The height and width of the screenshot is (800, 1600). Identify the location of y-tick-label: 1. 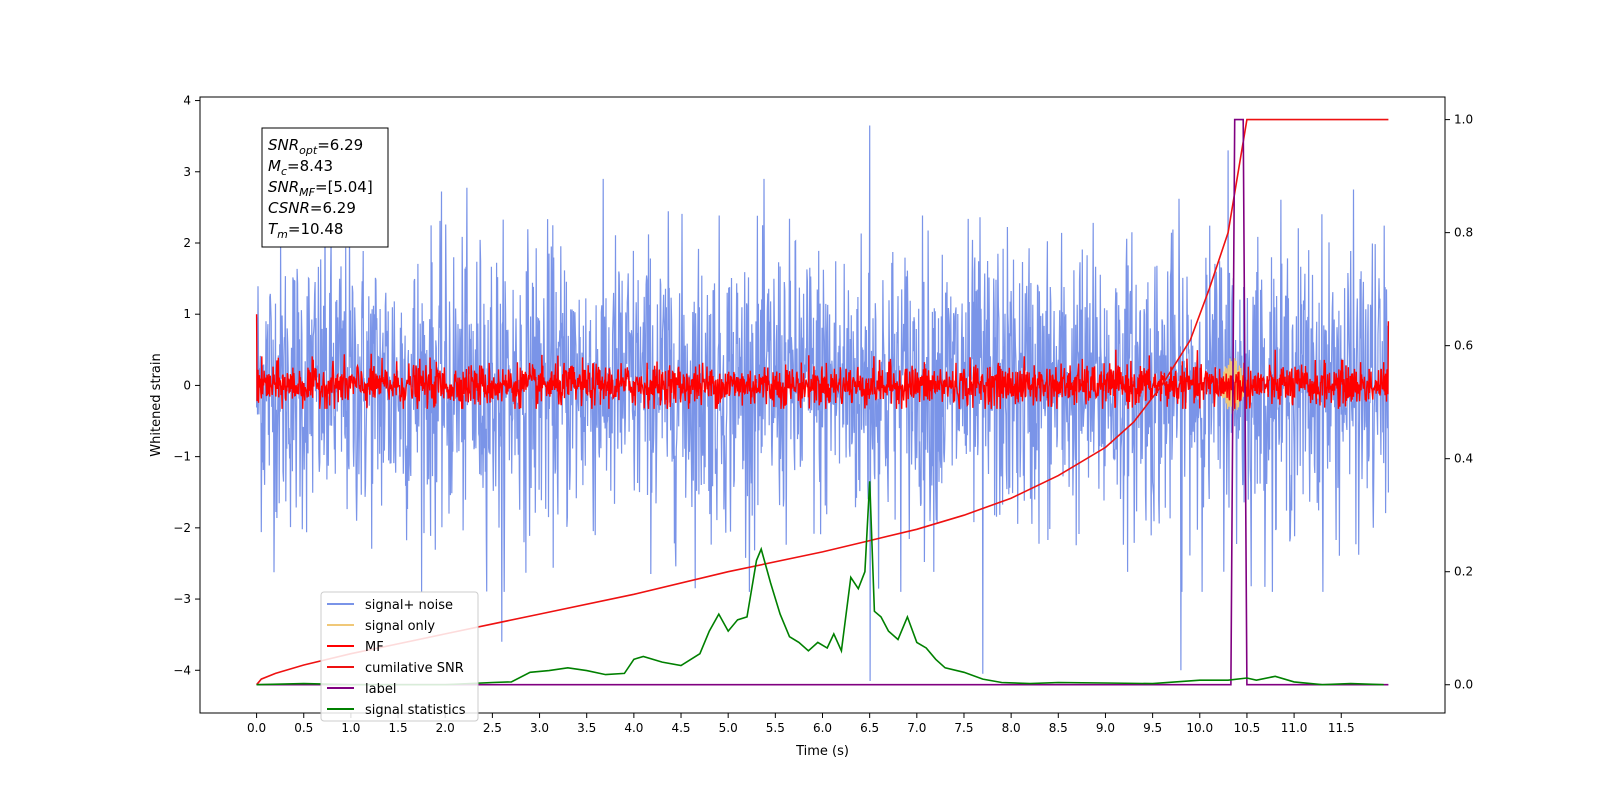
(187, 314).